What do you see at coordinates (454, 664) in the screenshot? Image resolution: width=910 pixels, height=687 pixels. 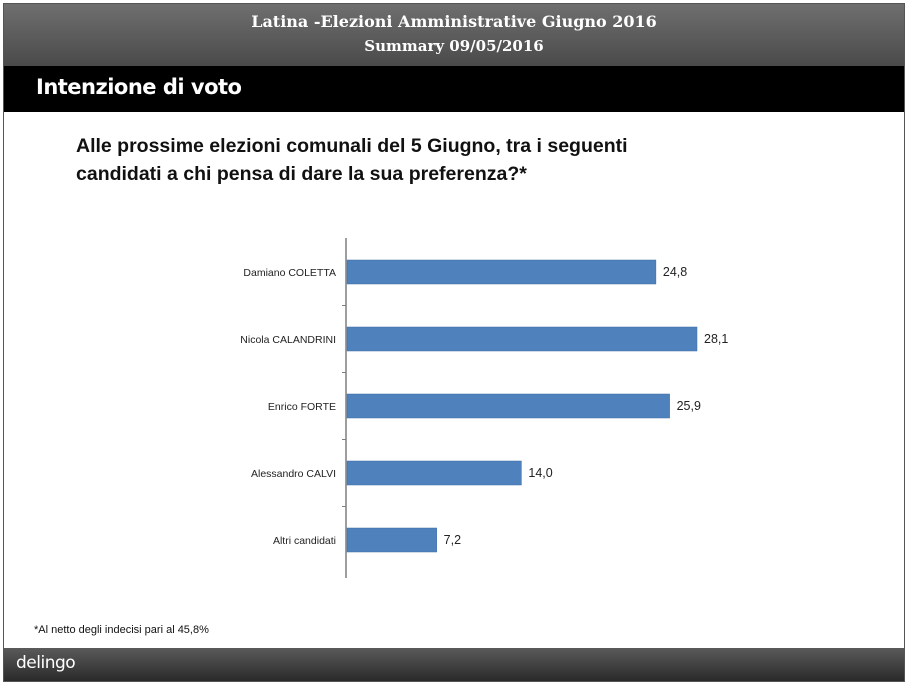 I see `bottom-bar: delingo` at bounding box center [454, 664].